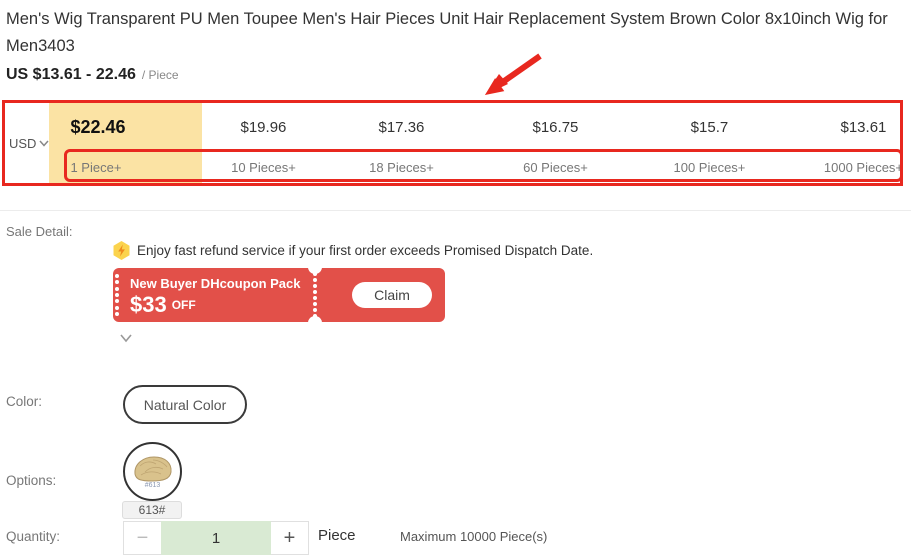 The width and height of the screenshot is (911, 557). Describe the element at coordinates (401, 143) in the screenshot. I see `tier-cell: $17.36 18 Pieces+` at that location.